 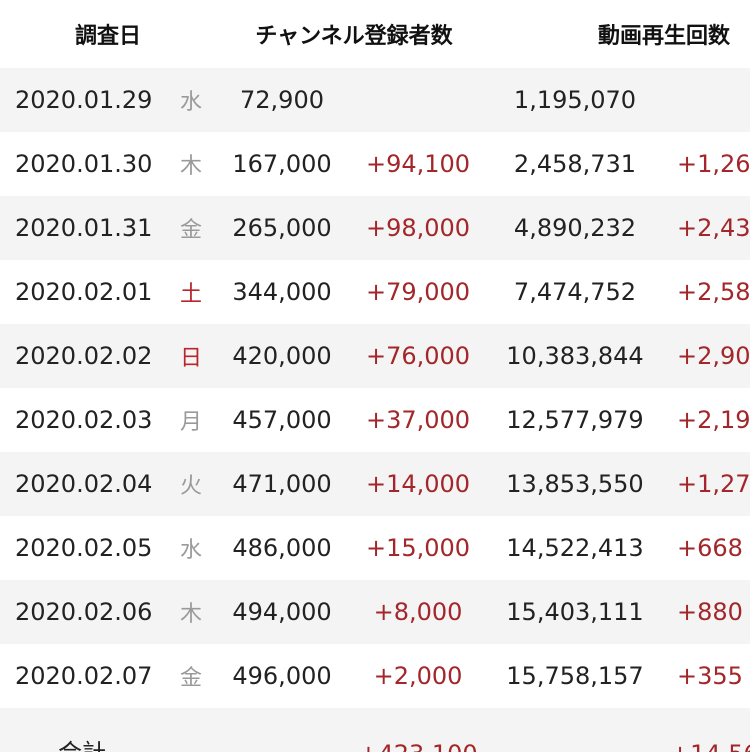 I want to click on subscribers: 420,000, so click(x=282, y=356).